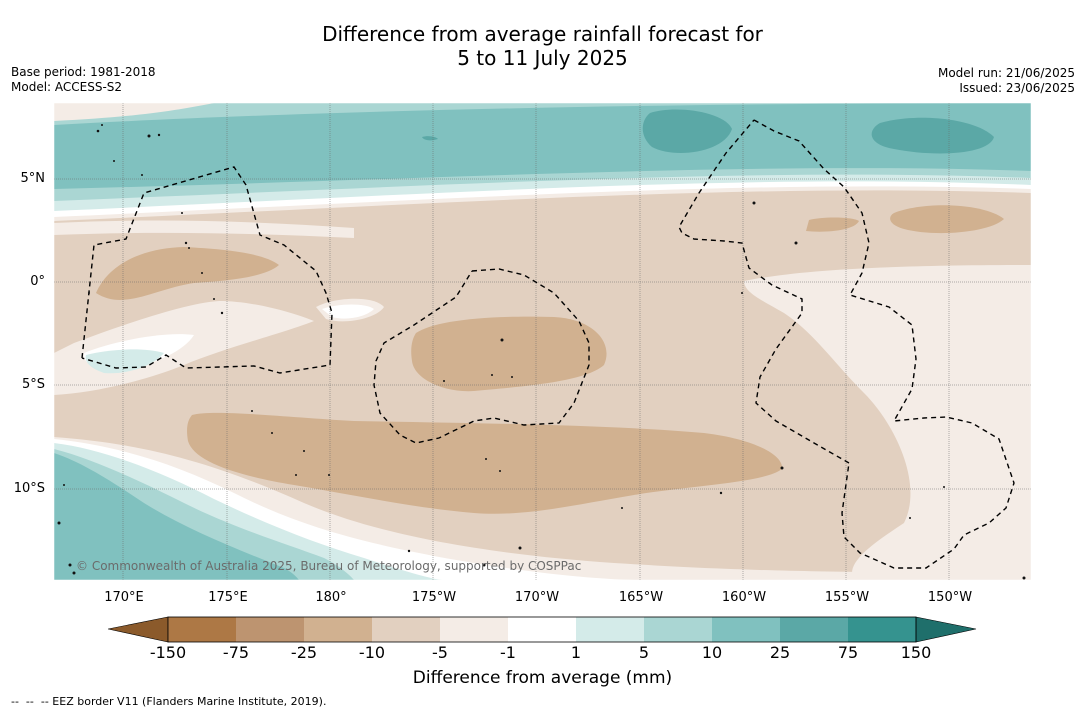  Describe the element at coordinates (124, 597) in the screenshot. I see `lon-label-170e: 170°E` at that location.